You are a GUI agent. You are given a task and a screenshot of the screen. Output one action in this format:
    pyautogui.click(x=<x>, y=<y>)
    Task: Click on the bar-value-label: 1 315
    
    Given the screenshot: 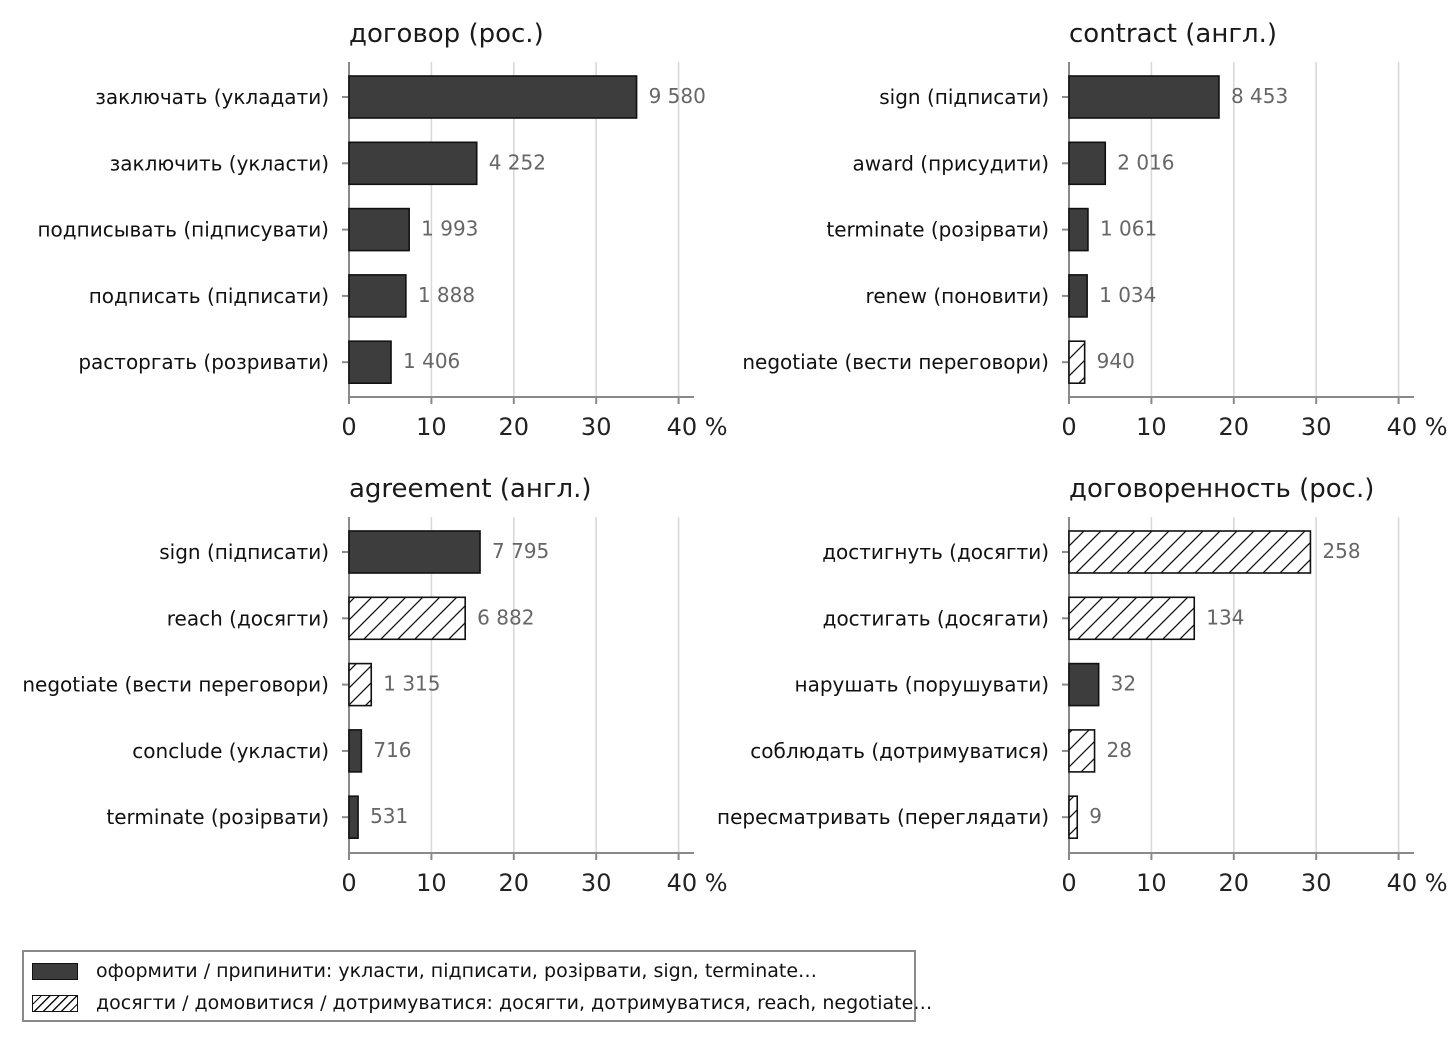 What is the action you would take?
    pyautogui.click(x=411, y=684)
    